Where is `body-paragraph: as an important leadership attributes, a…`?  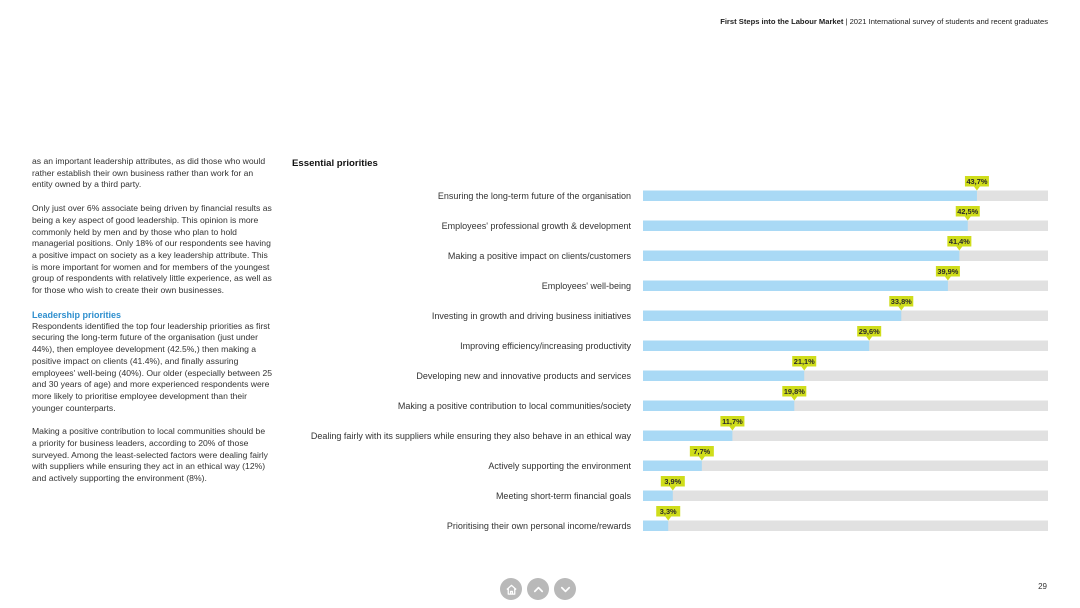 body-paragraph: as an important leadership attributes, a… is located at coordinates (149, 173).